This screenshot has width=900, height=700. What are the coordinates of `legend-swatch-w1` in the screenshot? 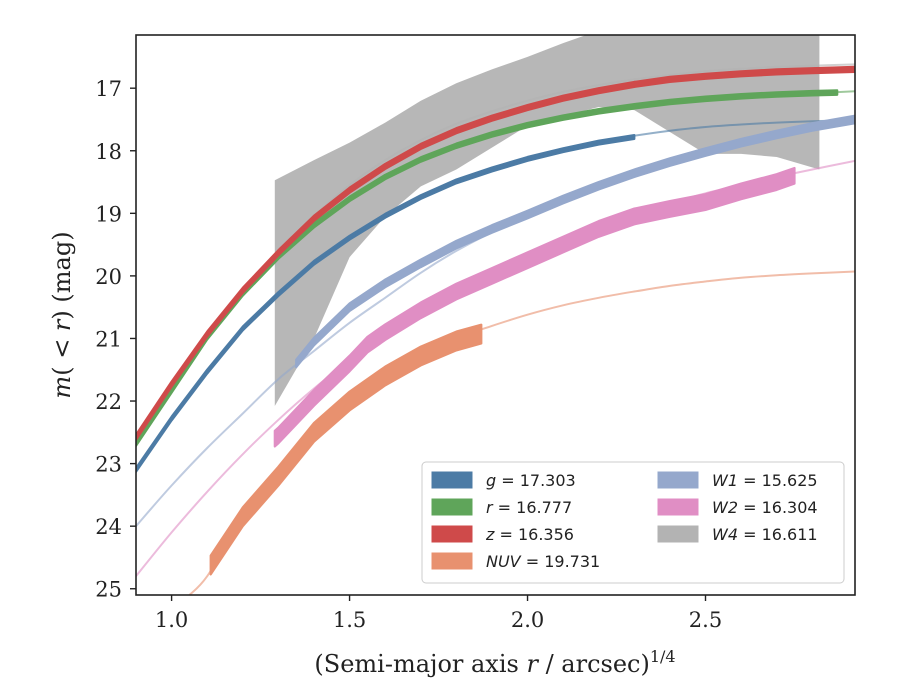 It's located at (678, 480).